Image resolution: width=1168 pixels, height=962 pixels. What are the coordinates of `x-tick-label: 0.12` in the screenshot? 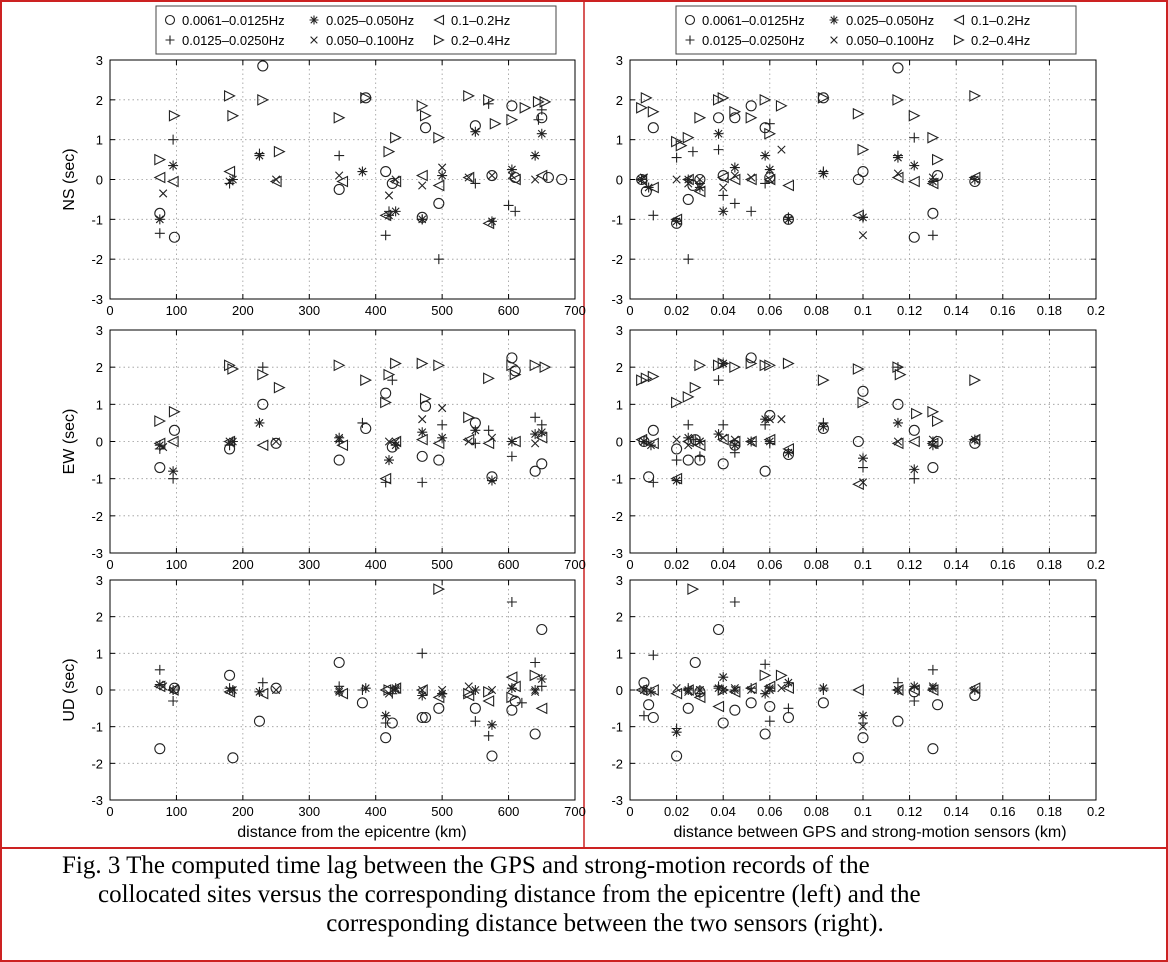 It's located at (909, 811).